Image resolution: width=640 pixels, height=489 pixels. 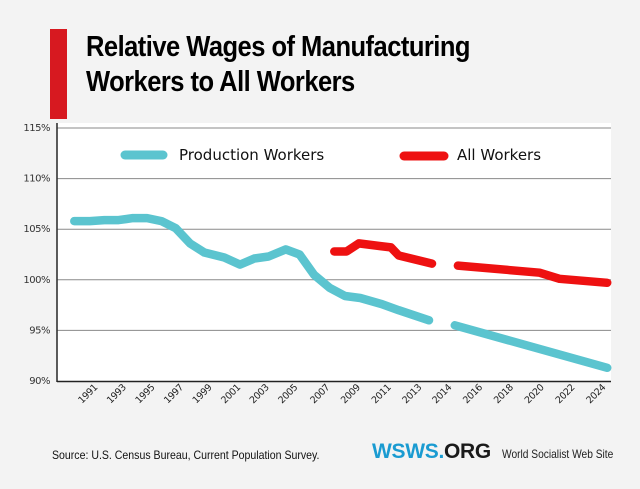 I want to click on y-tick-label: 110%, so click(x=36, y=179).